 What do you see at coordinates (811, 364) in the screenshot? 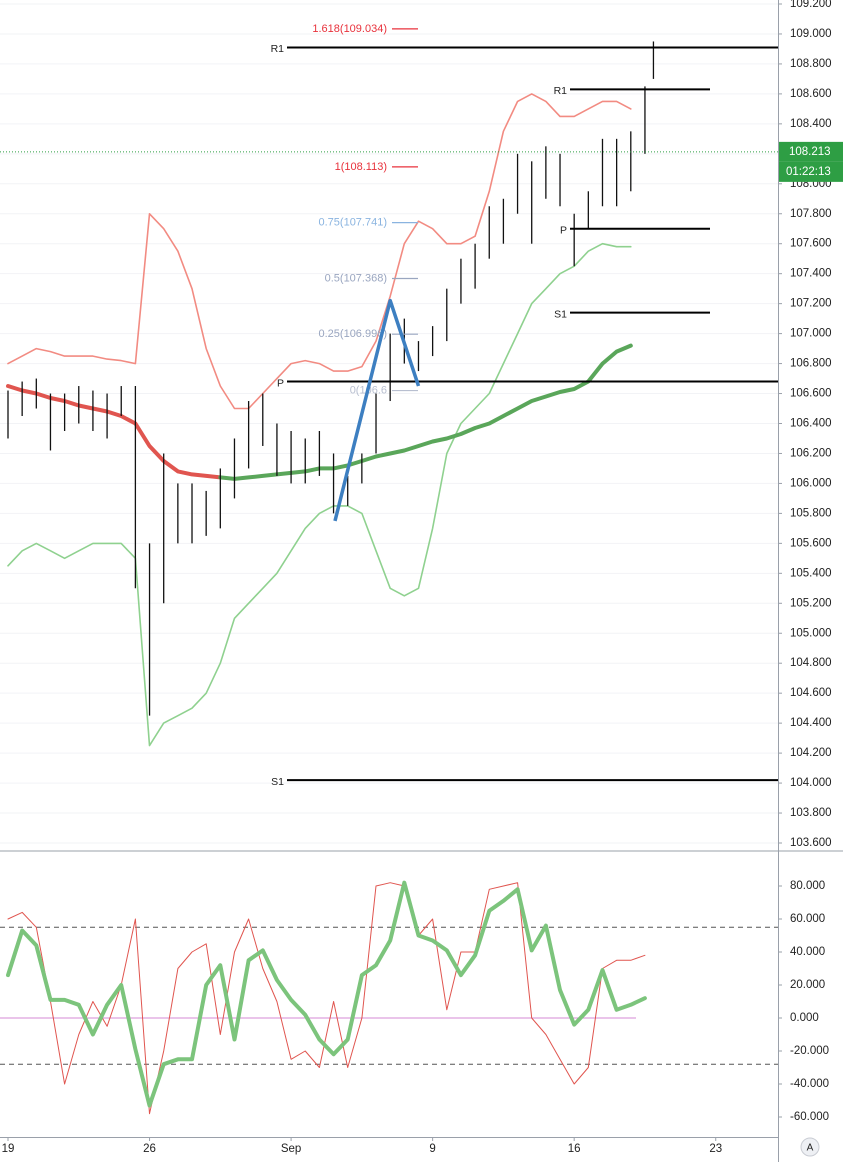
I see `y-tick-label: 106.800` at bounding box center [811, 364].